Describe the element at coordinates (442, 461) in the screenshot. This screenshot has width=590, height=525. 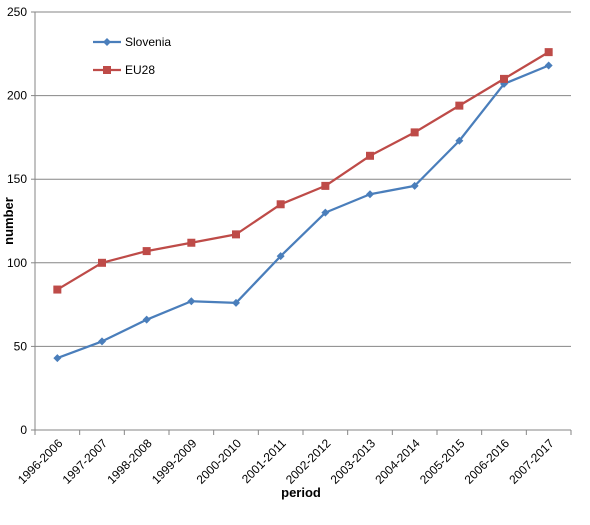
I see `x-tick-label: 2005-2015` at that location.